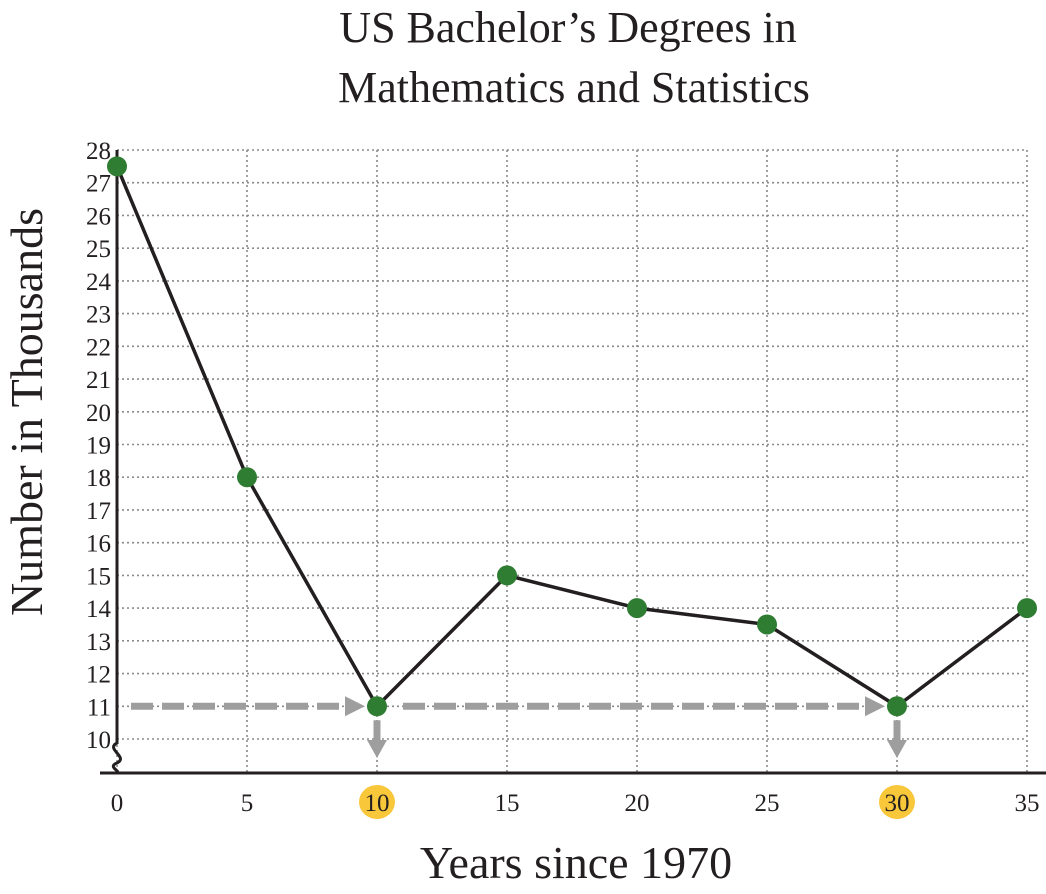 This screenshot has width=1046, height=894. Describe the element at coordinates (98, 315) in the screenshot. I see `y-tick-label-23: 23` at that location.